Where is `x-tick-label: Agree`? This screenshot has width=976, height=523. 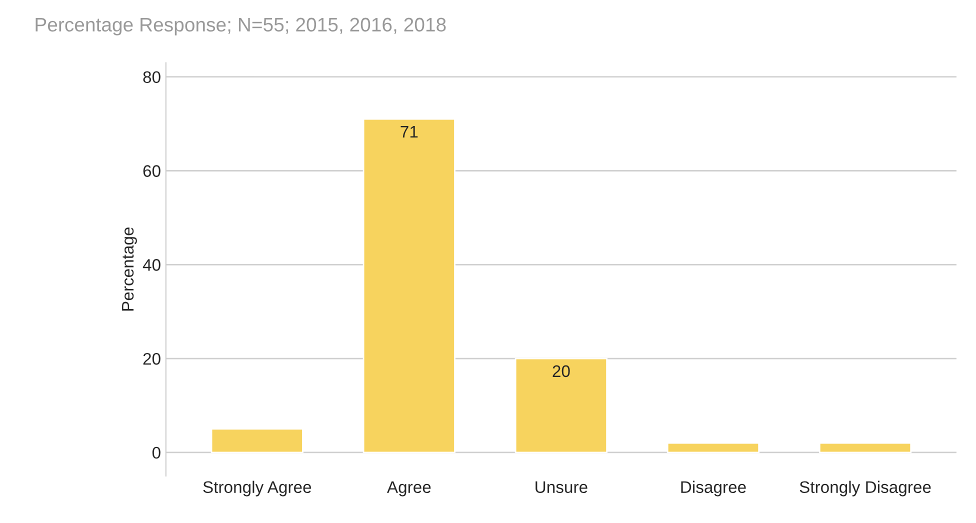
x-tick-label: Agree is located at coordinates (408, 488).